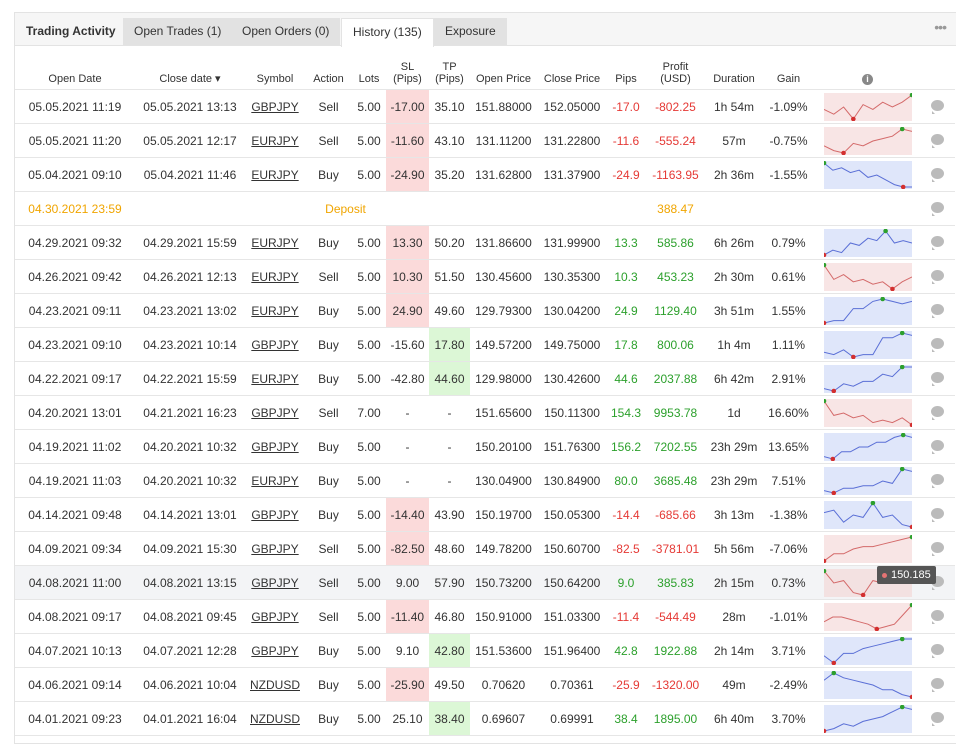  Describe the element at coordinates (328, 68) in the screenshot. I see `header-action: Action` at that location.